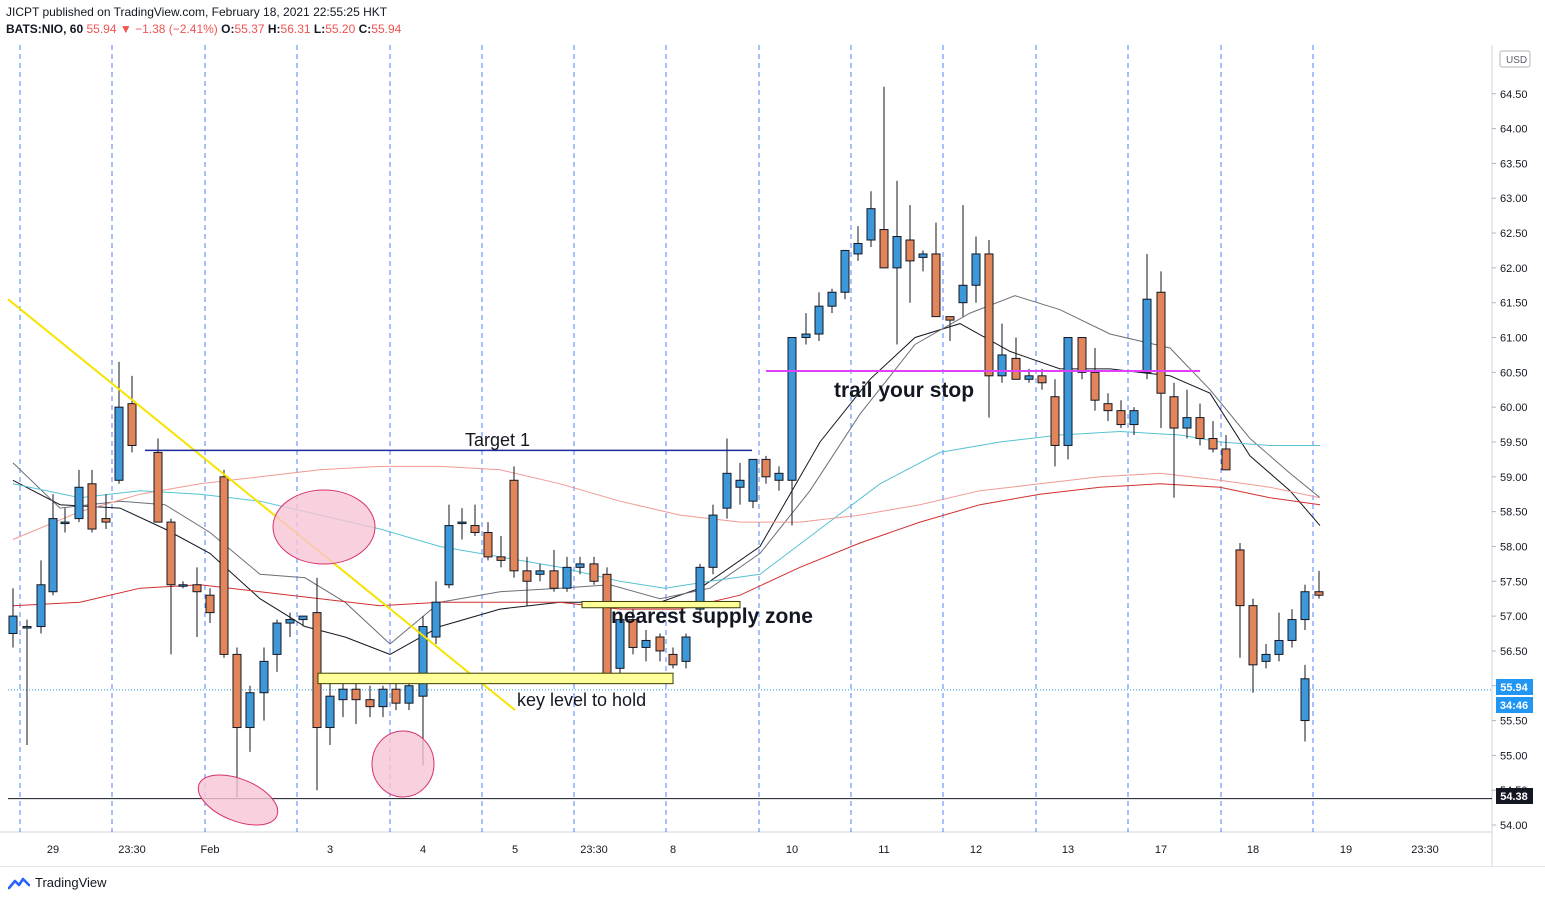 This screenshot has width=1545, height=899. What do you see at coordinates (176, 29) in the screenshot?
I see `price-change: −1.38 (−2.41%)` at bounding box center [176, 29].